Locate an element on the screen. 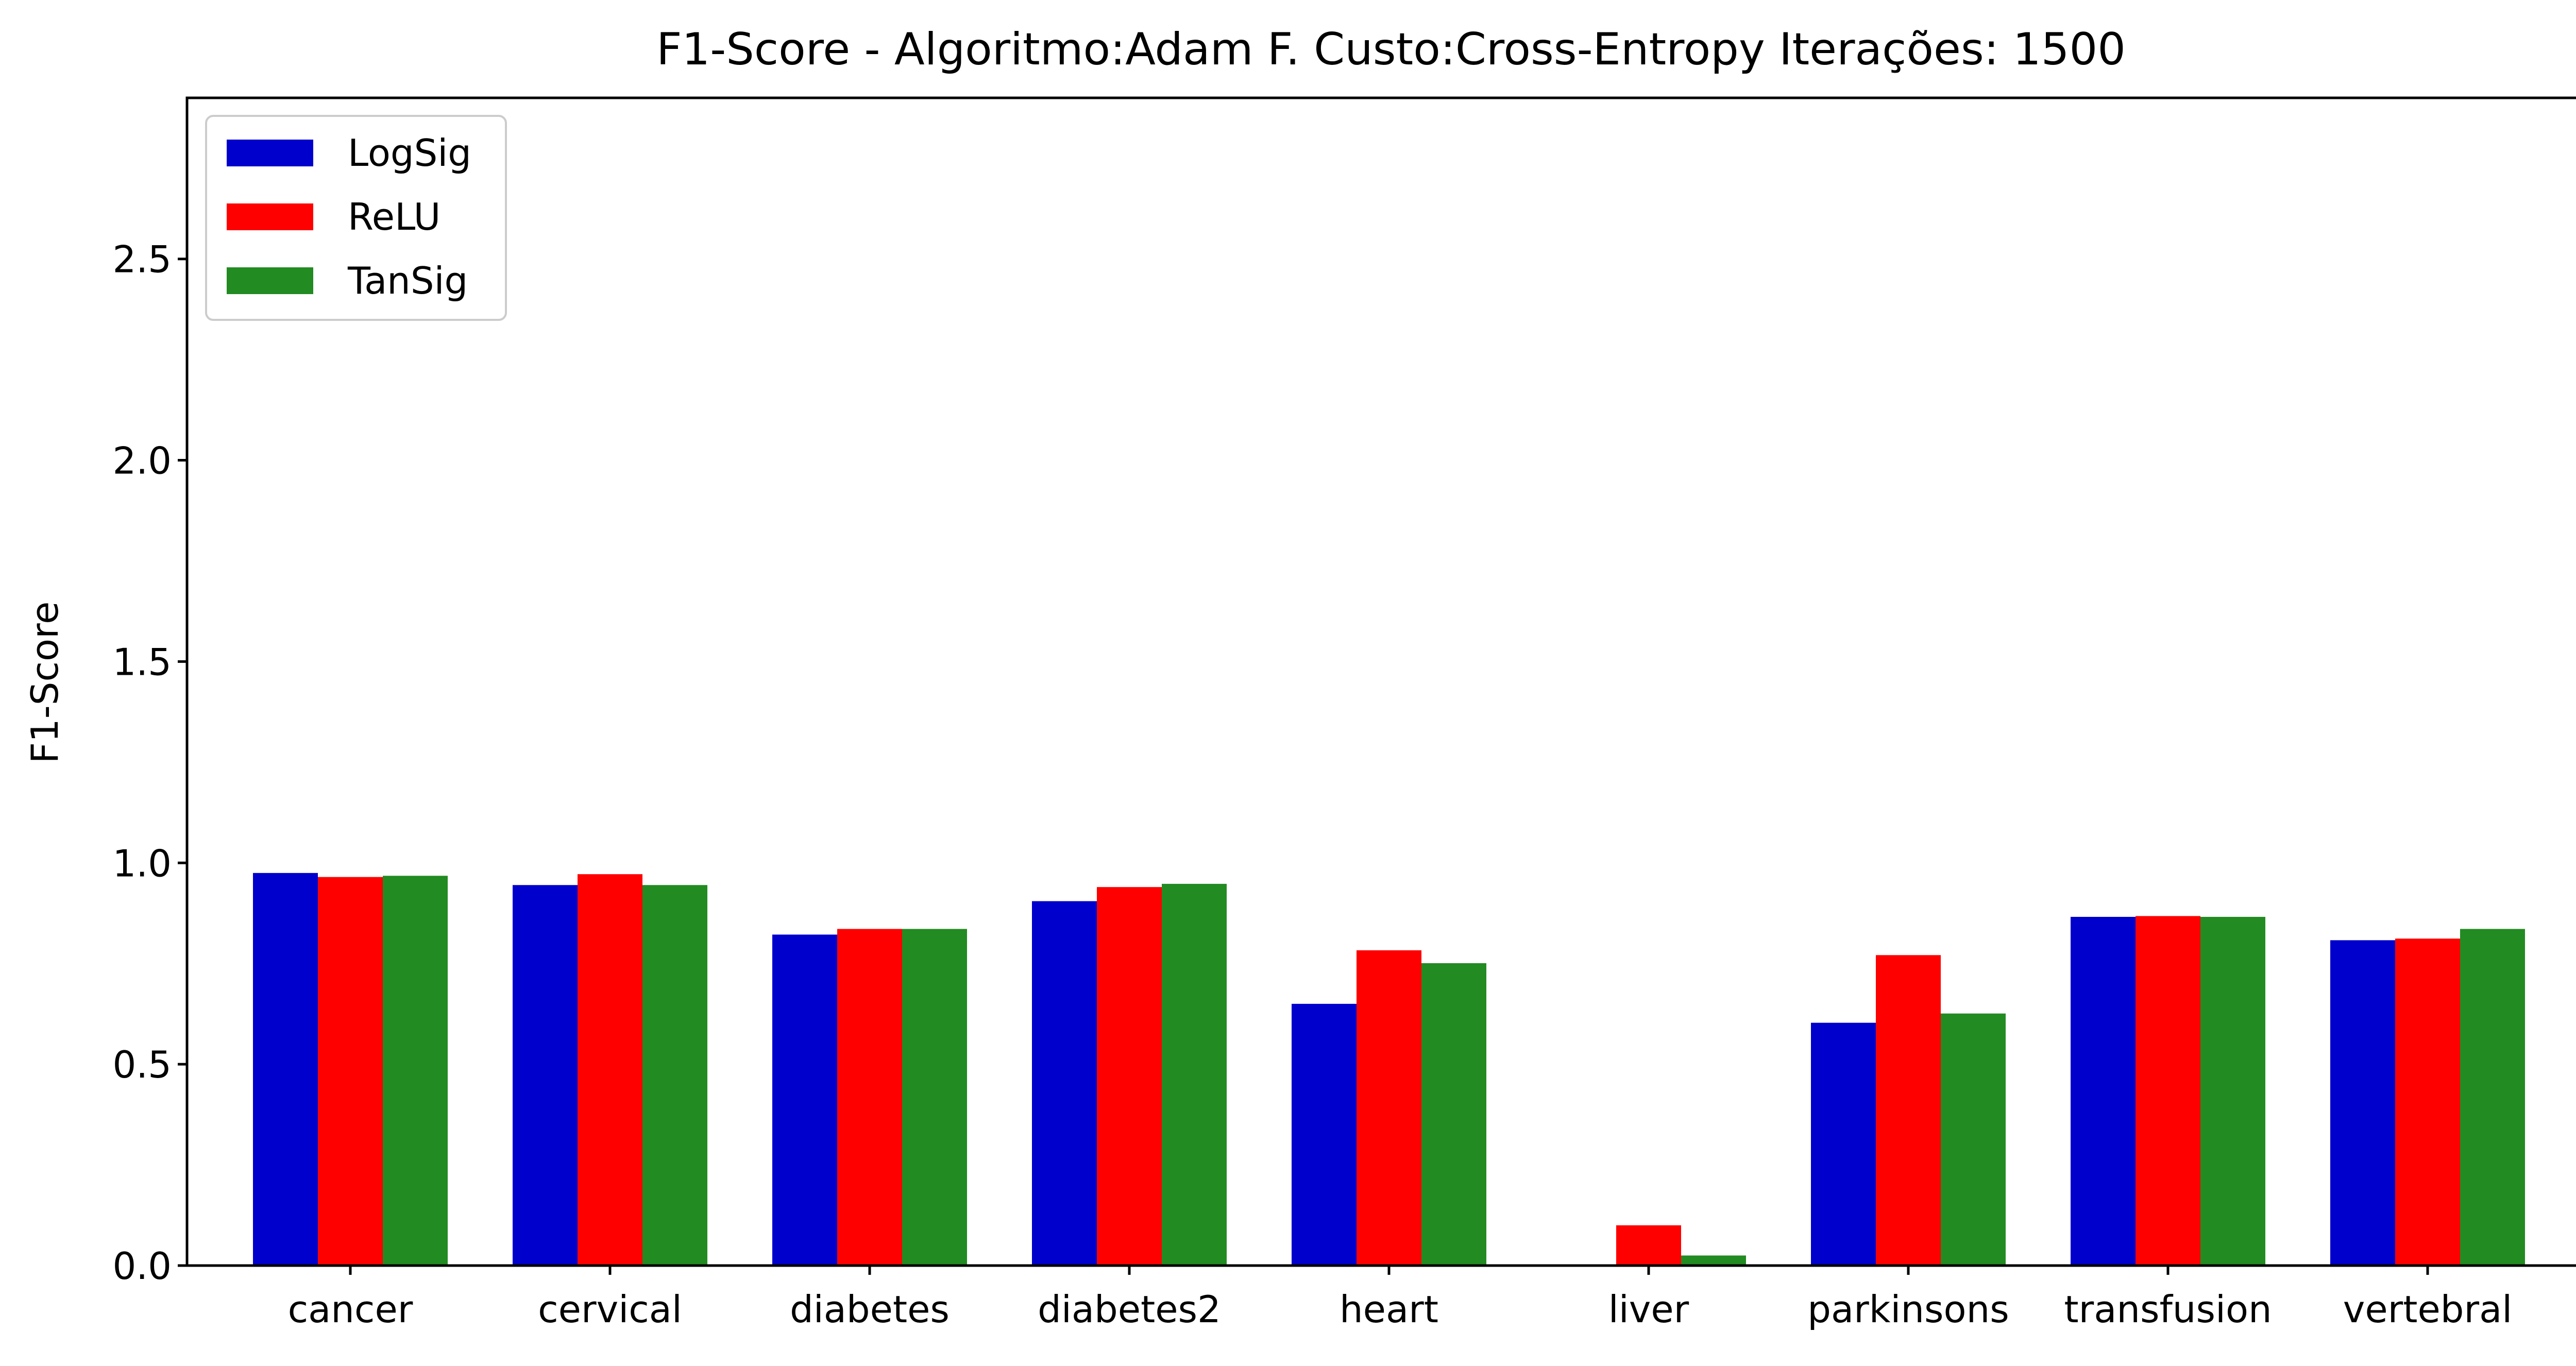  bar-LogSig-vertebral is located at coordinates (2362, 1103).